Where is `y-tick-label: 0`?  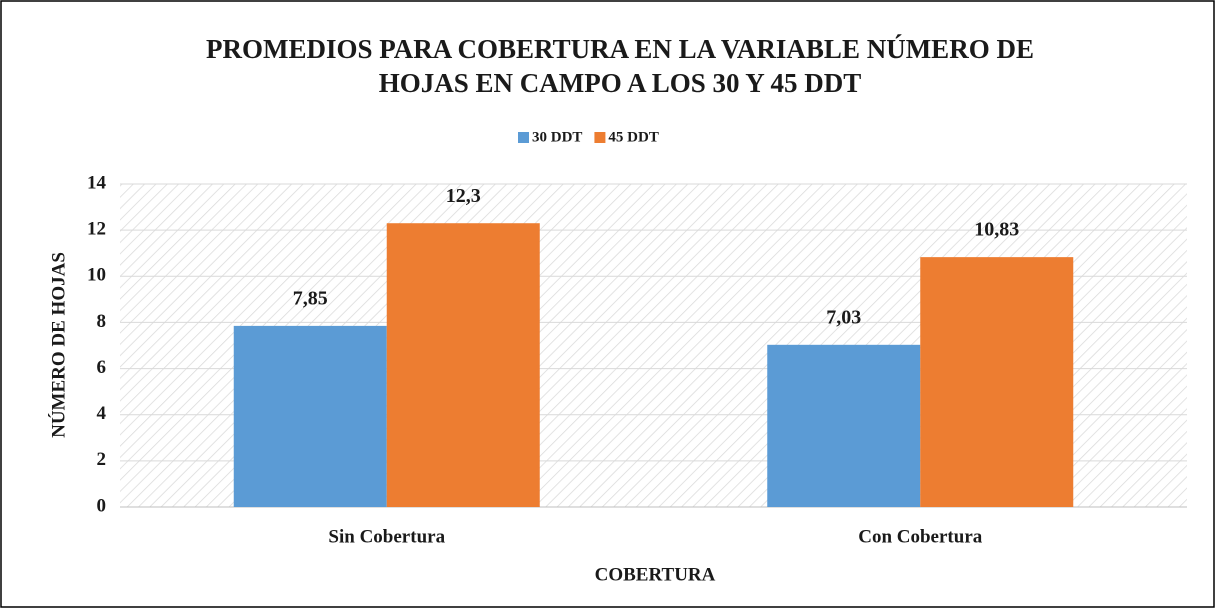
y-tick-label: 0 is located at coordinates (102, 505).